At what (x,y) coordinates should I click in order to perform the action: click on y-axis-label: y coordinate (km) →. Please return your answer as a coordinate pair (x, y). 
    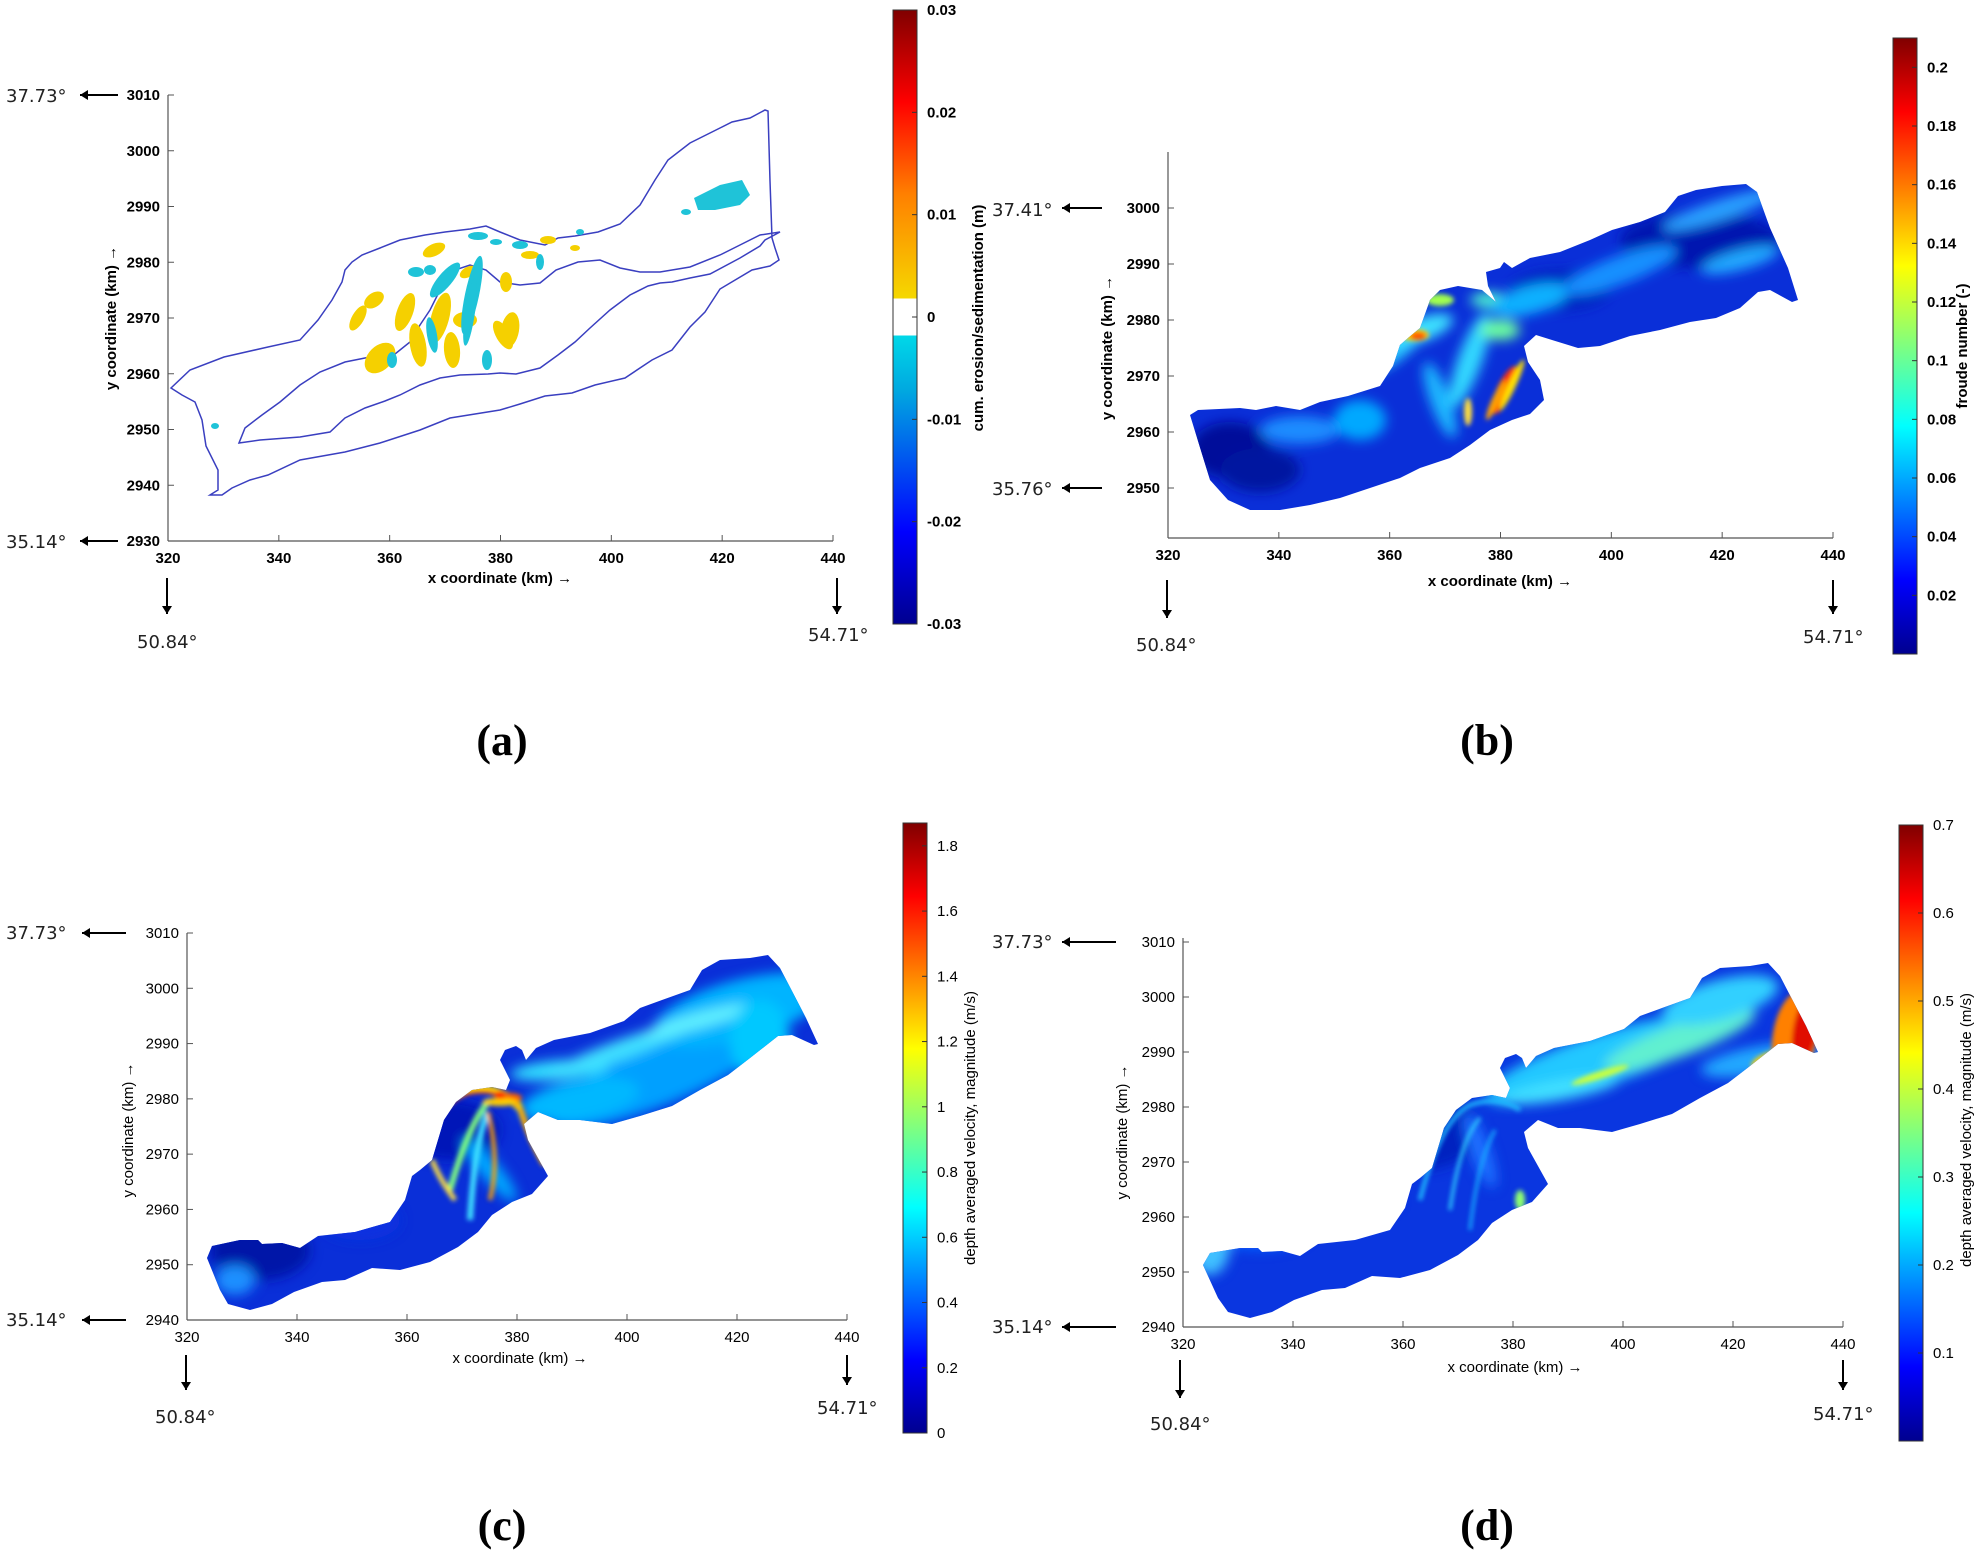
    Looking at the image, I should click on (128, 1129).